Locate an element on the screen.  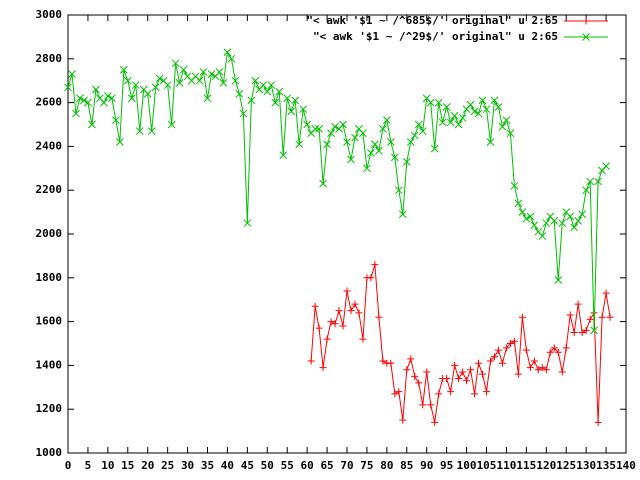
y-tick-label: 2800 is located at coordinates (49, 58).